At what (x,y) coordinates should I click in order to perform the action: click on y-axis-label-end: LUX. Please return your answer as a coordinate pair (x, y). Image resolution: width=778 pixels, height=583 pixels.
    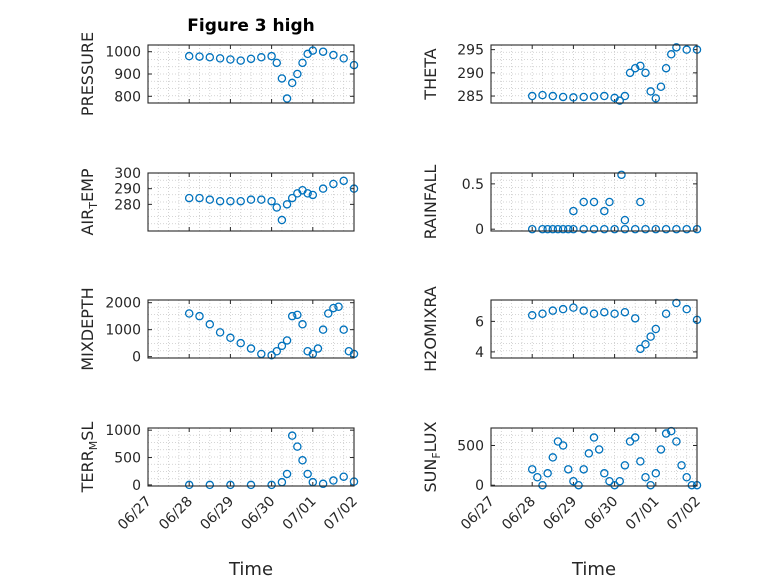
    Looking at the image, I should click on (430, 436).